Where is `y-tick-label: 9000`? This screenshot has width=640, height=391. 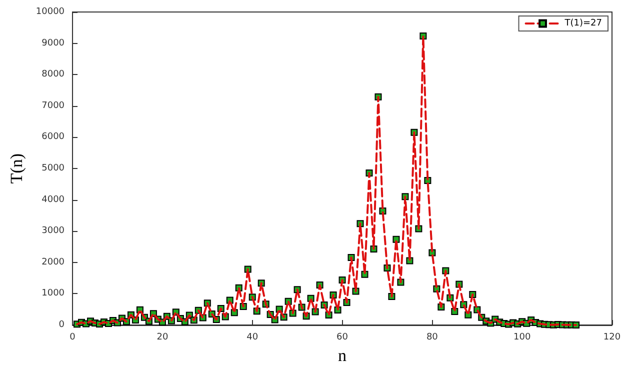
y-tick-label: 9000 is located at coordinates (53, 43).